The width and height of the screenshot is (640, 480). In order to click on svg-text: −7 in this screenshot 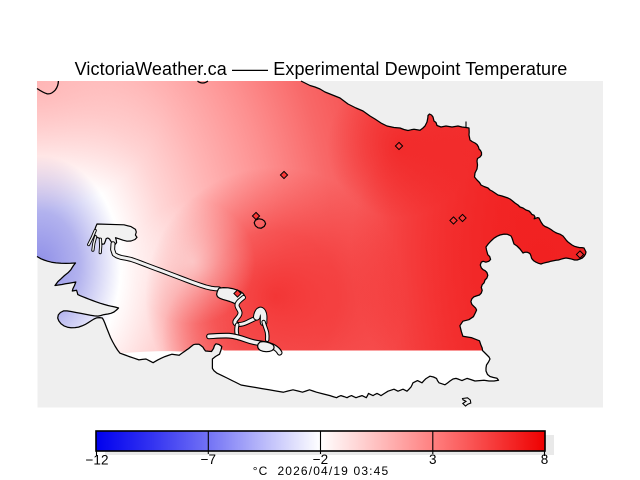, I will do `click(208, 459)`.